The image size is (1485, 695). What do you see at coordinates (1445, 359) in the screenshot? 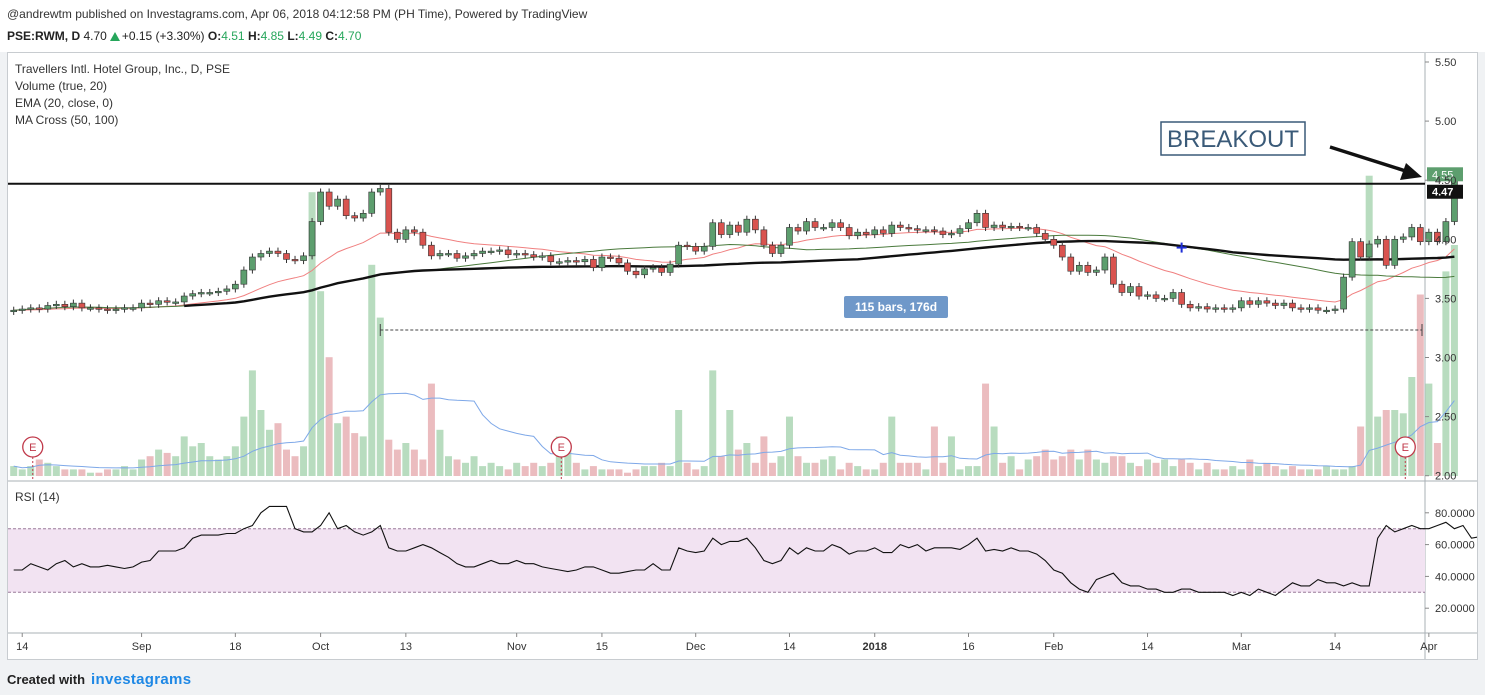
I see `price-tick-label: 3.00` at bounding box center [1445, 359].